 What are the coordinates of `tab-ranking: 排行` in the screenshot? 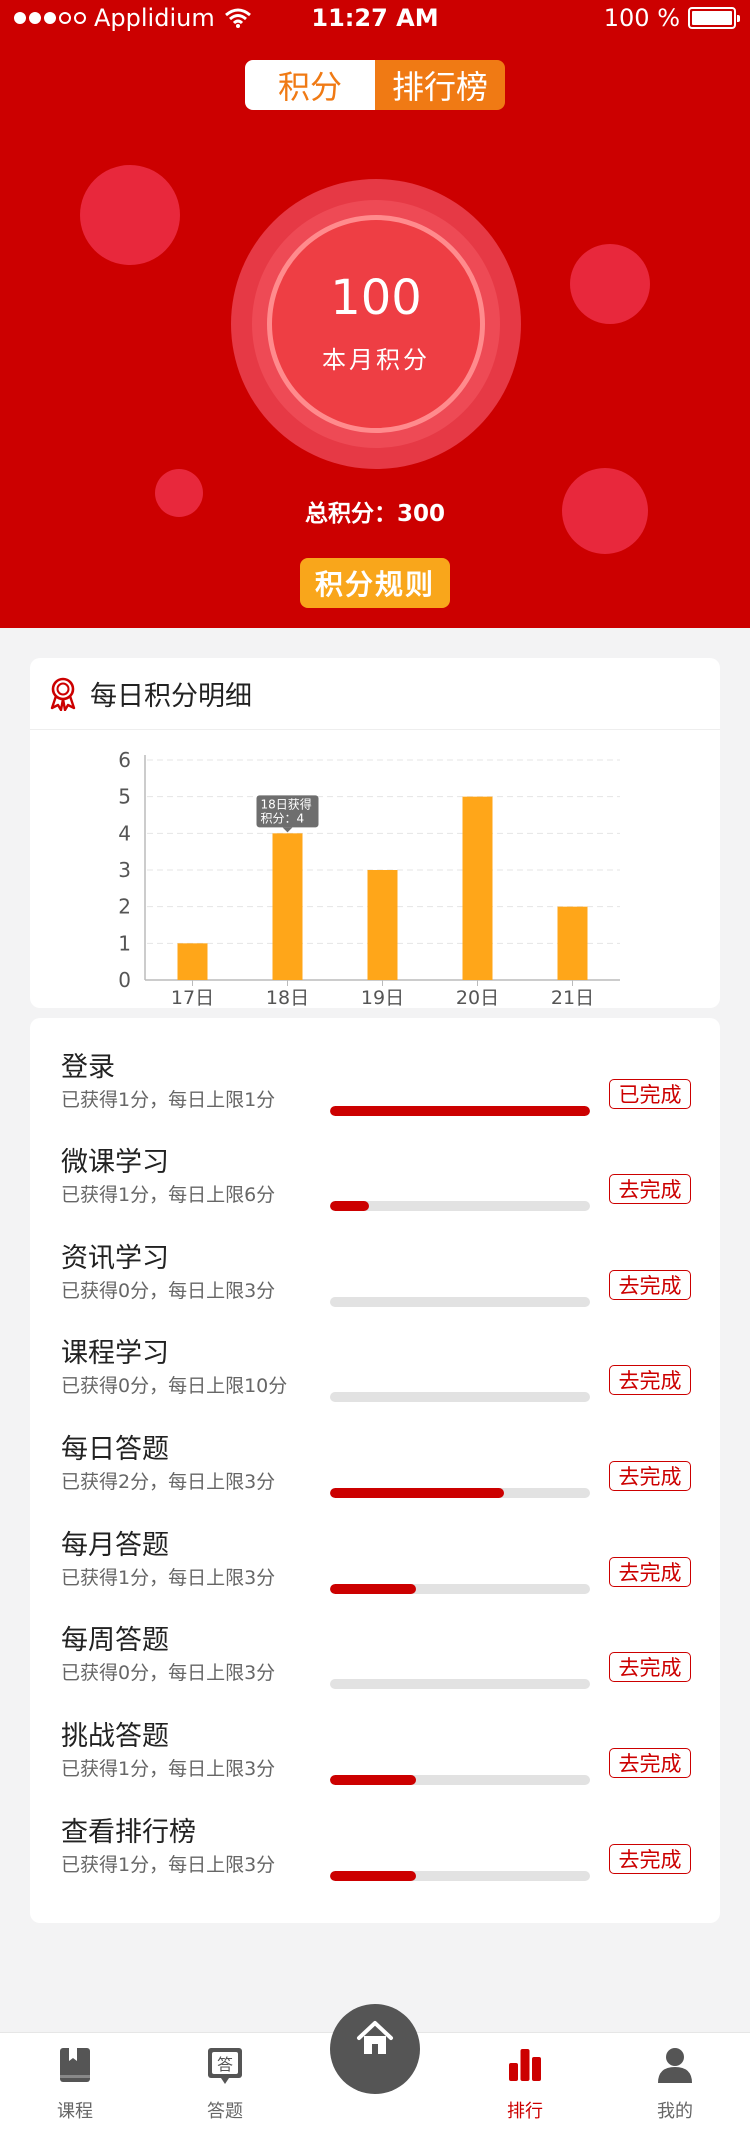 It's located at (525, 2081).